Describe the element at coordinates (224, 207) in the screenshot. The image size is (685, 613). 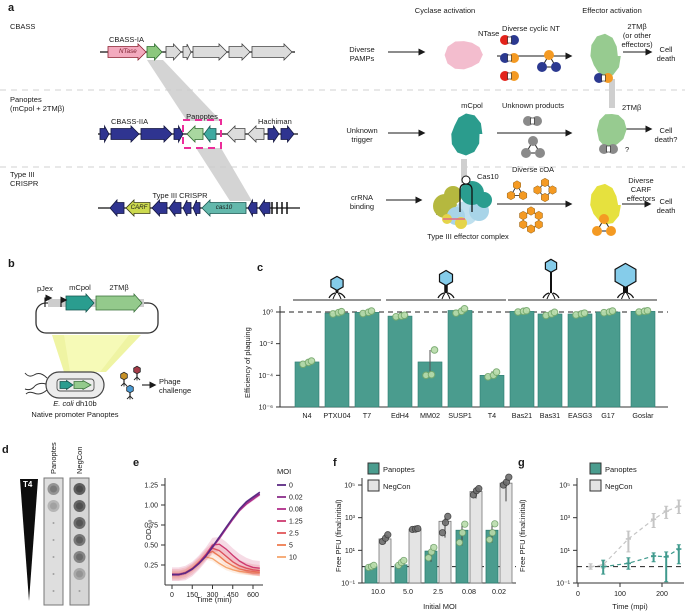
I see `gene-label-cas10: cas10` at that location.